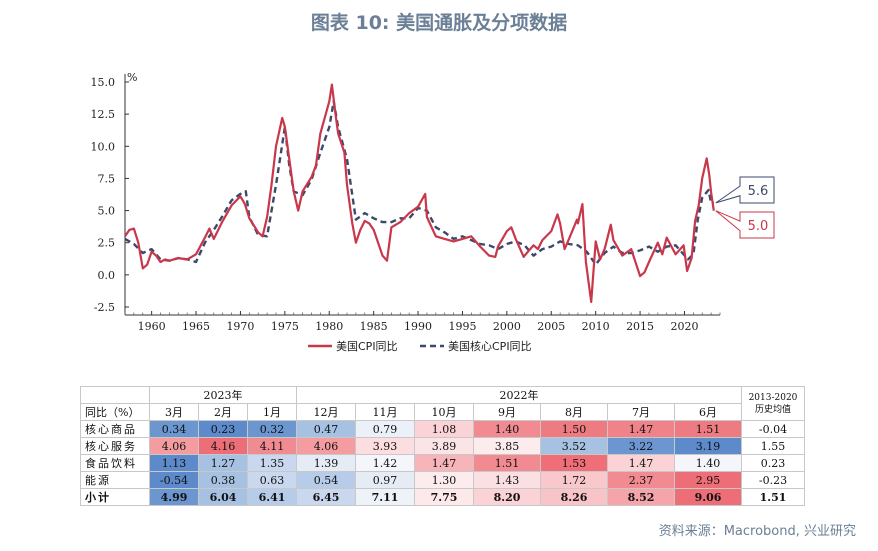 The image size is (878, 551). Describe the element at coordinates (385, 497) in the screenshot. I see `table-cell: 7.11` at that location.